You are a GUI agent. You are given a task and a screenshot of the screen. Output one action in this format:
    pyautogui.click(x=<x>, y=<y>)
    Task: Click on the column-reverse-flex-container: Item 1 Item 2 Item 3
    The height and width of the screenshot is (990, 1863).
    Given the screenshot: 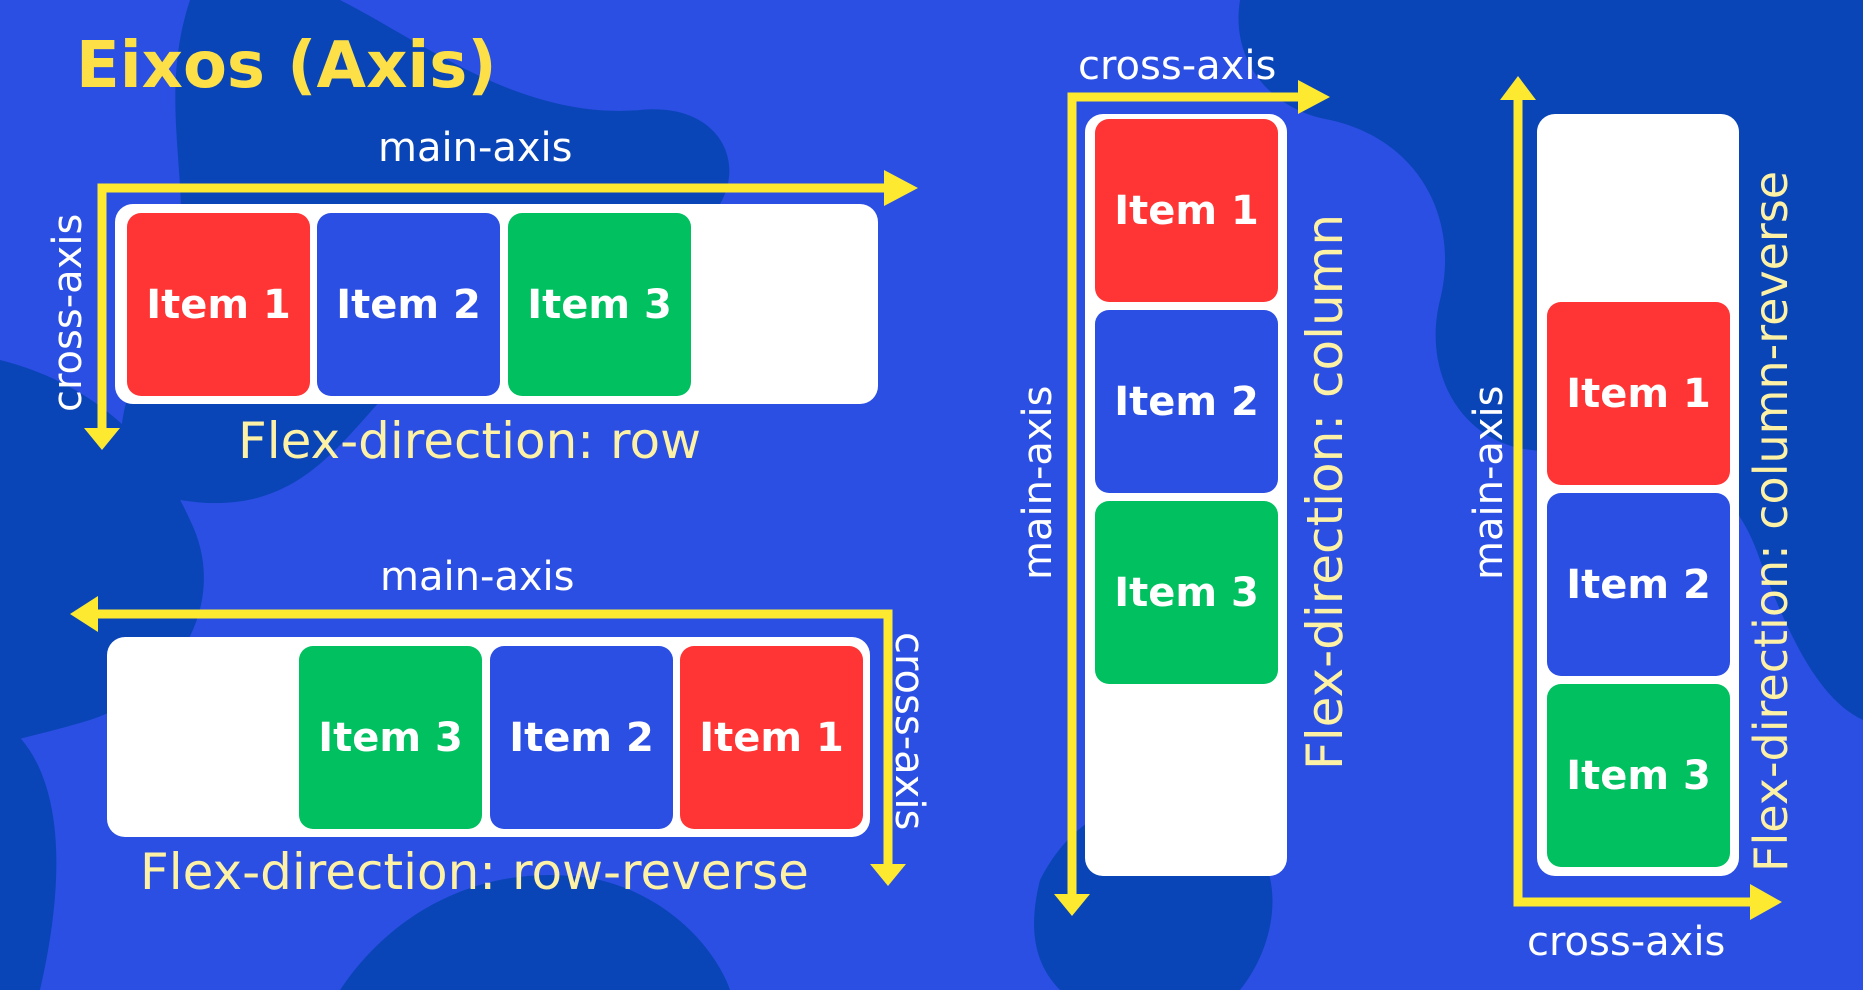 What is the action you would take?
    pyautogui.click(x=1638, y=495)
    